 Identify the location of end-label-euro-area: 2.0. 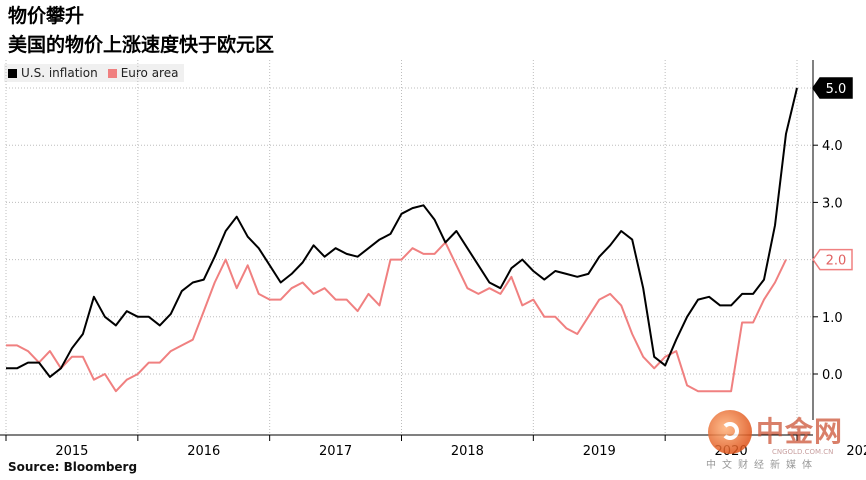
(836, 261).